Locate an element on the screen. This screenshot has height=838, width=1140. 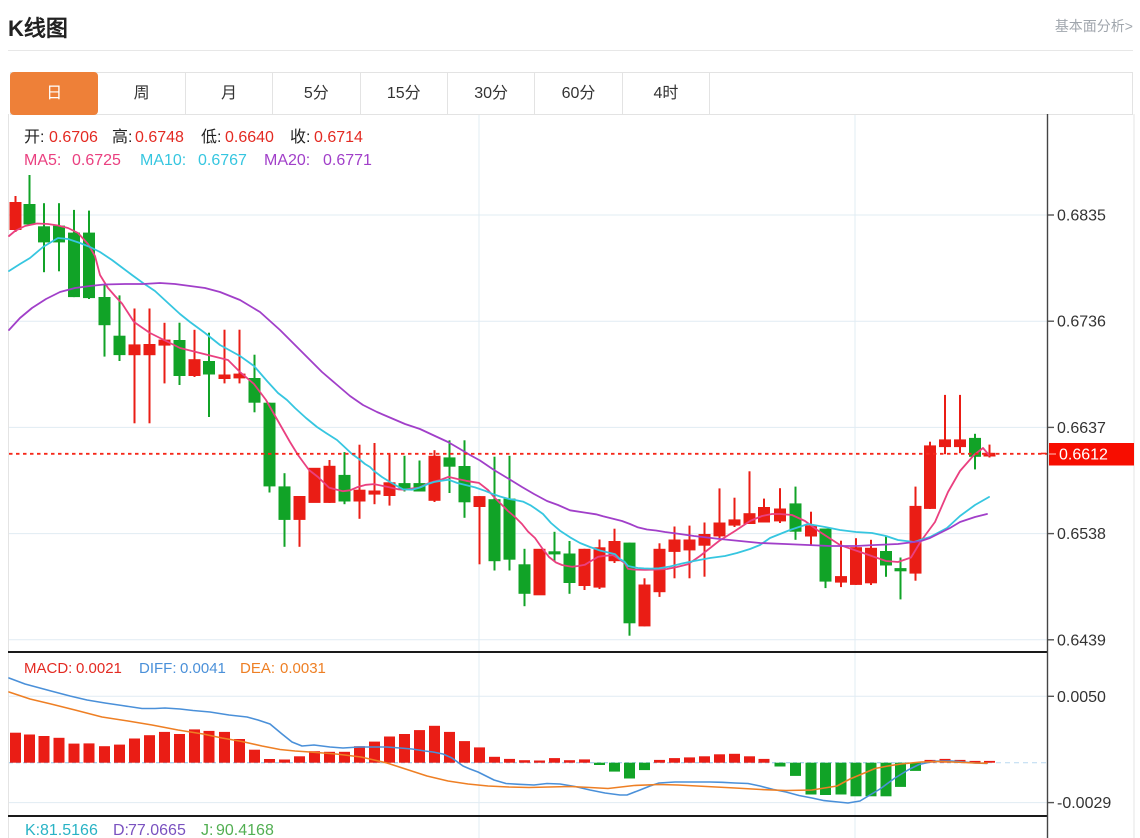
svg-text: 90.4168 is located at coordinates (245, 830).